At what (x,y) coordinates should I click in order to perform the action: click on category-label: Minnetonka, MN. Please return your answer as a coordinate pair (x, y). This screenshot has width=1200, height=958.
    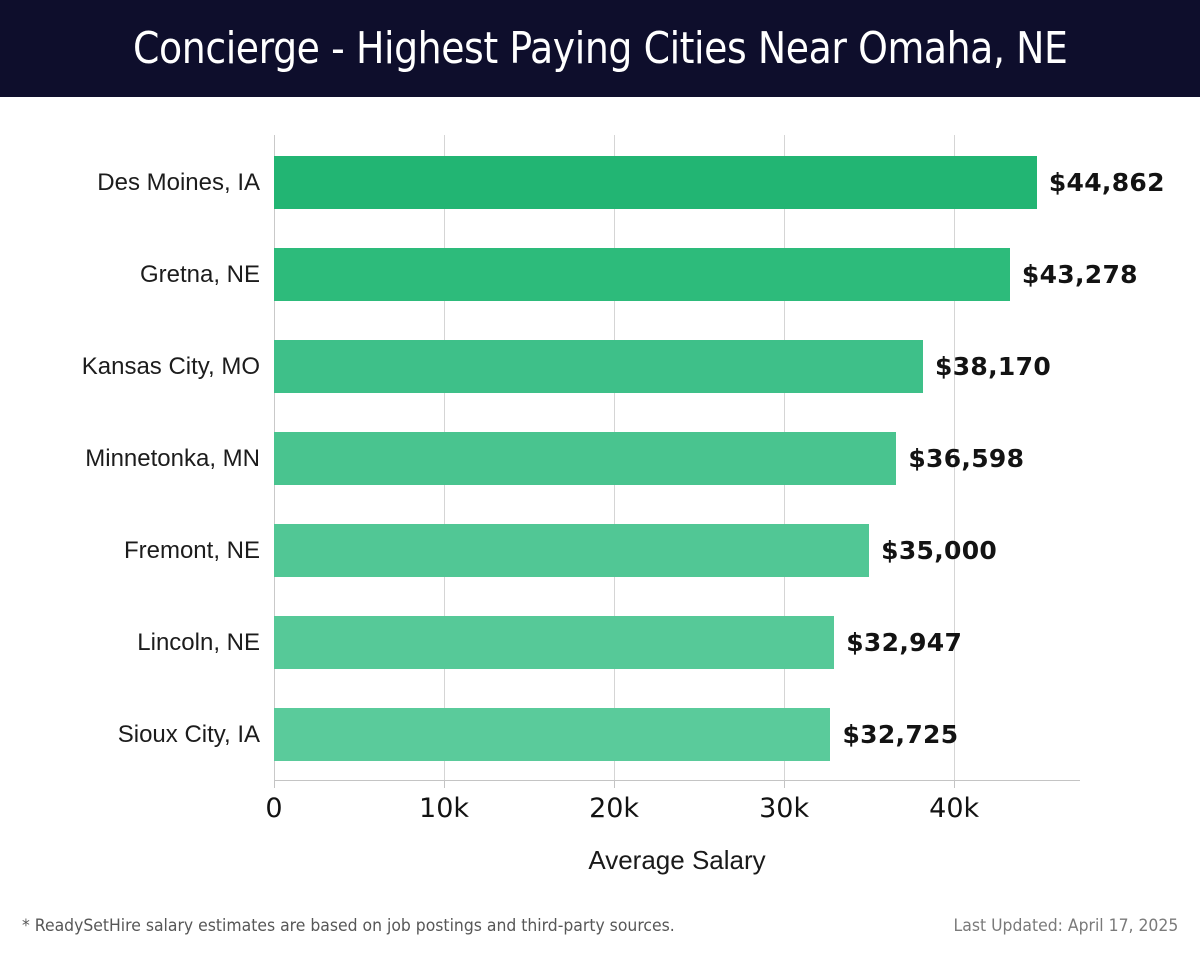
    Looking at the image, I should click on (172, 458).